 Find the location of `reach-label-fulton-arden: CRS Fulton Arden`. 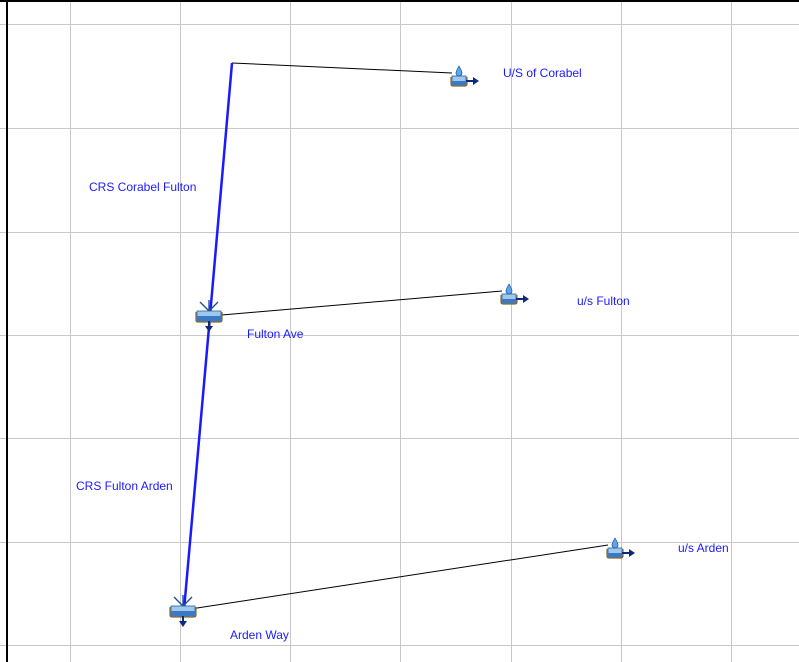

reach-label-fulton-arden: CRS Fulton Arden is located at coordinates (124, 486).